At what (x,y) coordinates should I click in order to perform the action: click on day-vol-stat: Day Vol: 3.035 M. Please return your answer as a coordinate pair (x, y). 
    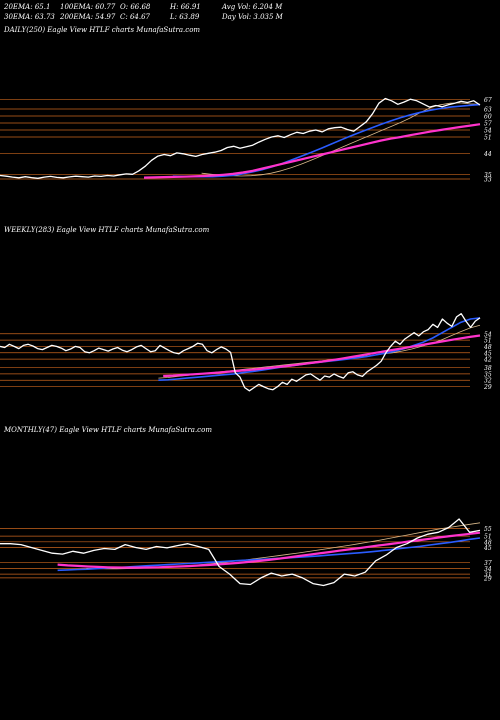
    Looking at the image, I should click on (252, 17).